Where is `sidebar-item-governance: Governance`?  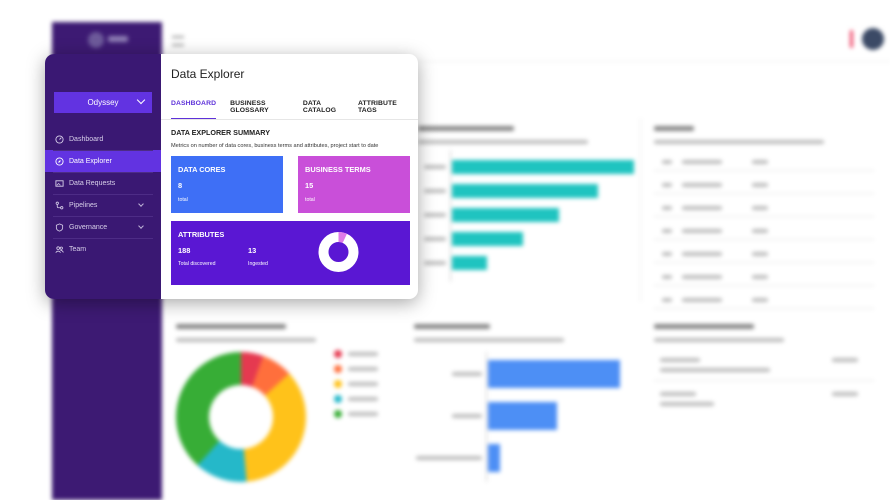 sidebar-item-governance: Governance is located at coordinates (103, 227).